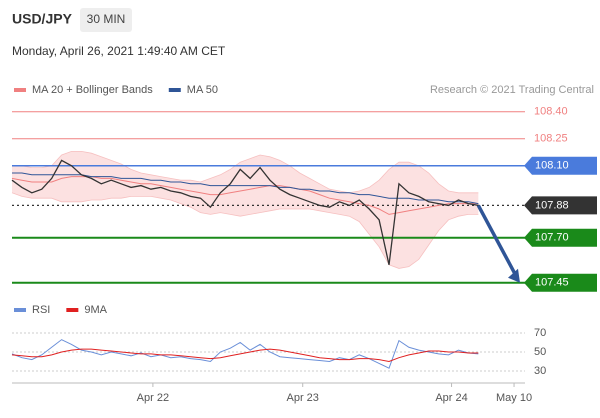 This screenshot has height=418, width=600. I want to click on level-label: 108.40, so click(551, 112).